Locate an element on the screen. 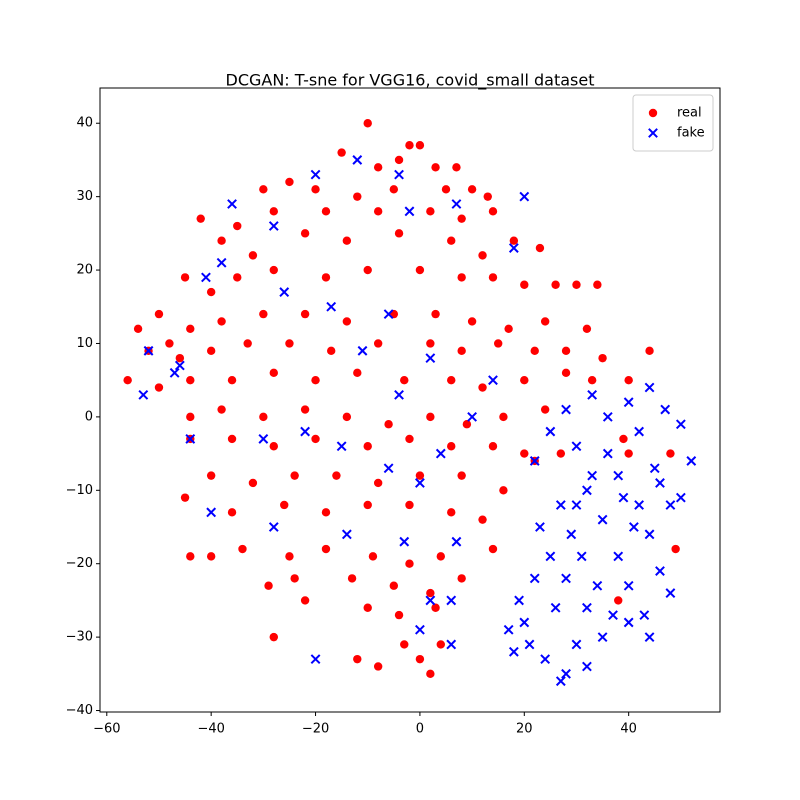 The image size is (800, 800). y-tick-label: −40 is located at coordinates (79, 710).